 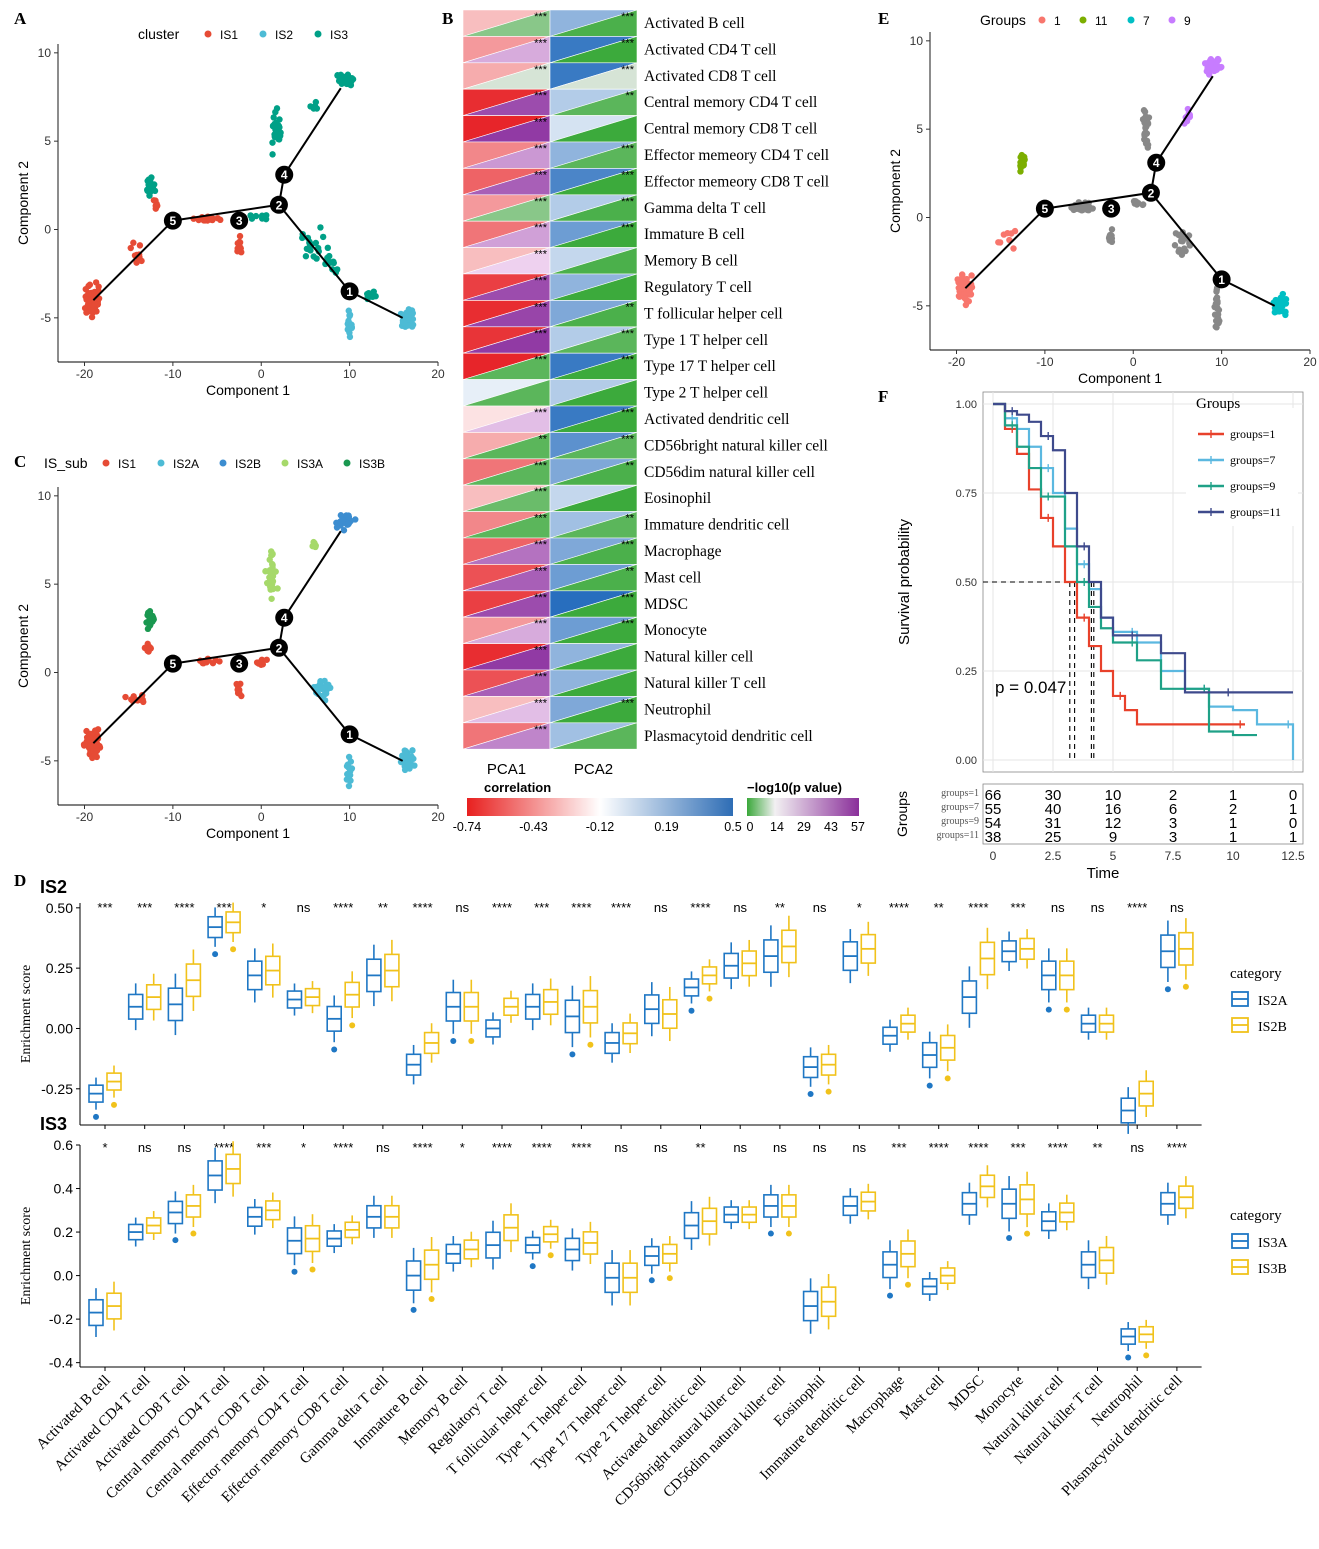 What do you see at coordinates (966, 494) in the screenshot?
I see `y-tick-label: 0.75` at bounding box center [966, 494].